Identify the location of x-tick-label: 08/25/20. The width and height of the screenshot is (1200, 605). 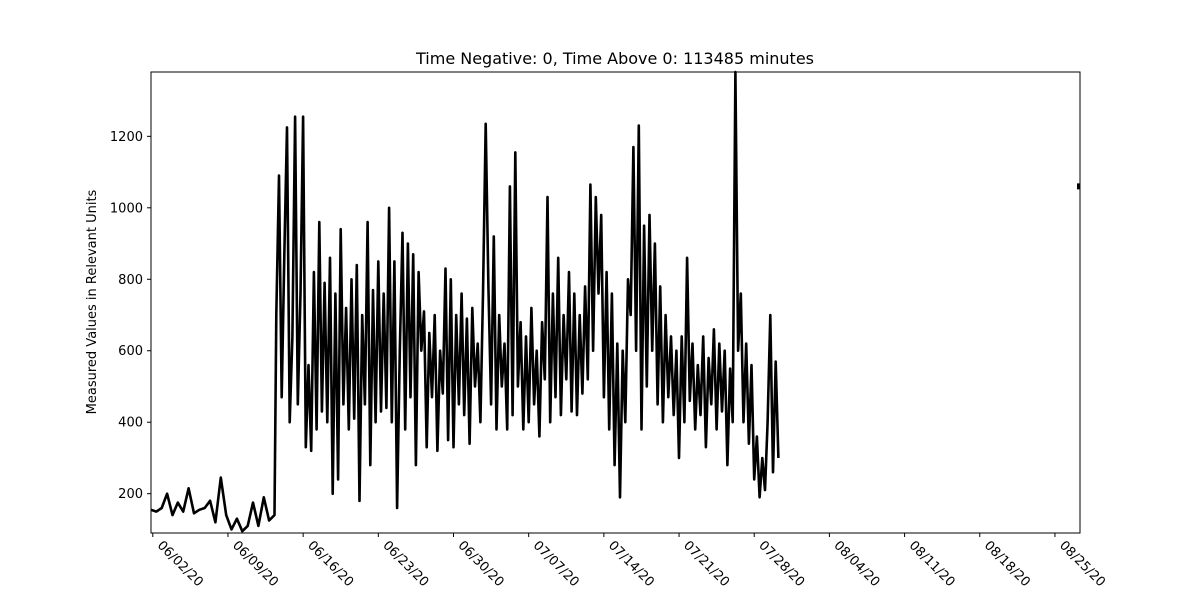
(1082, 564).